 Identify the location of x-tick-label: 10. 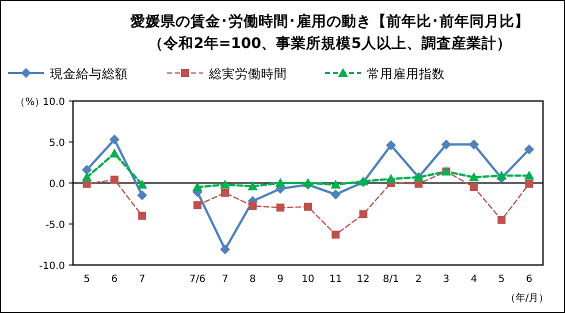
(308, 279).